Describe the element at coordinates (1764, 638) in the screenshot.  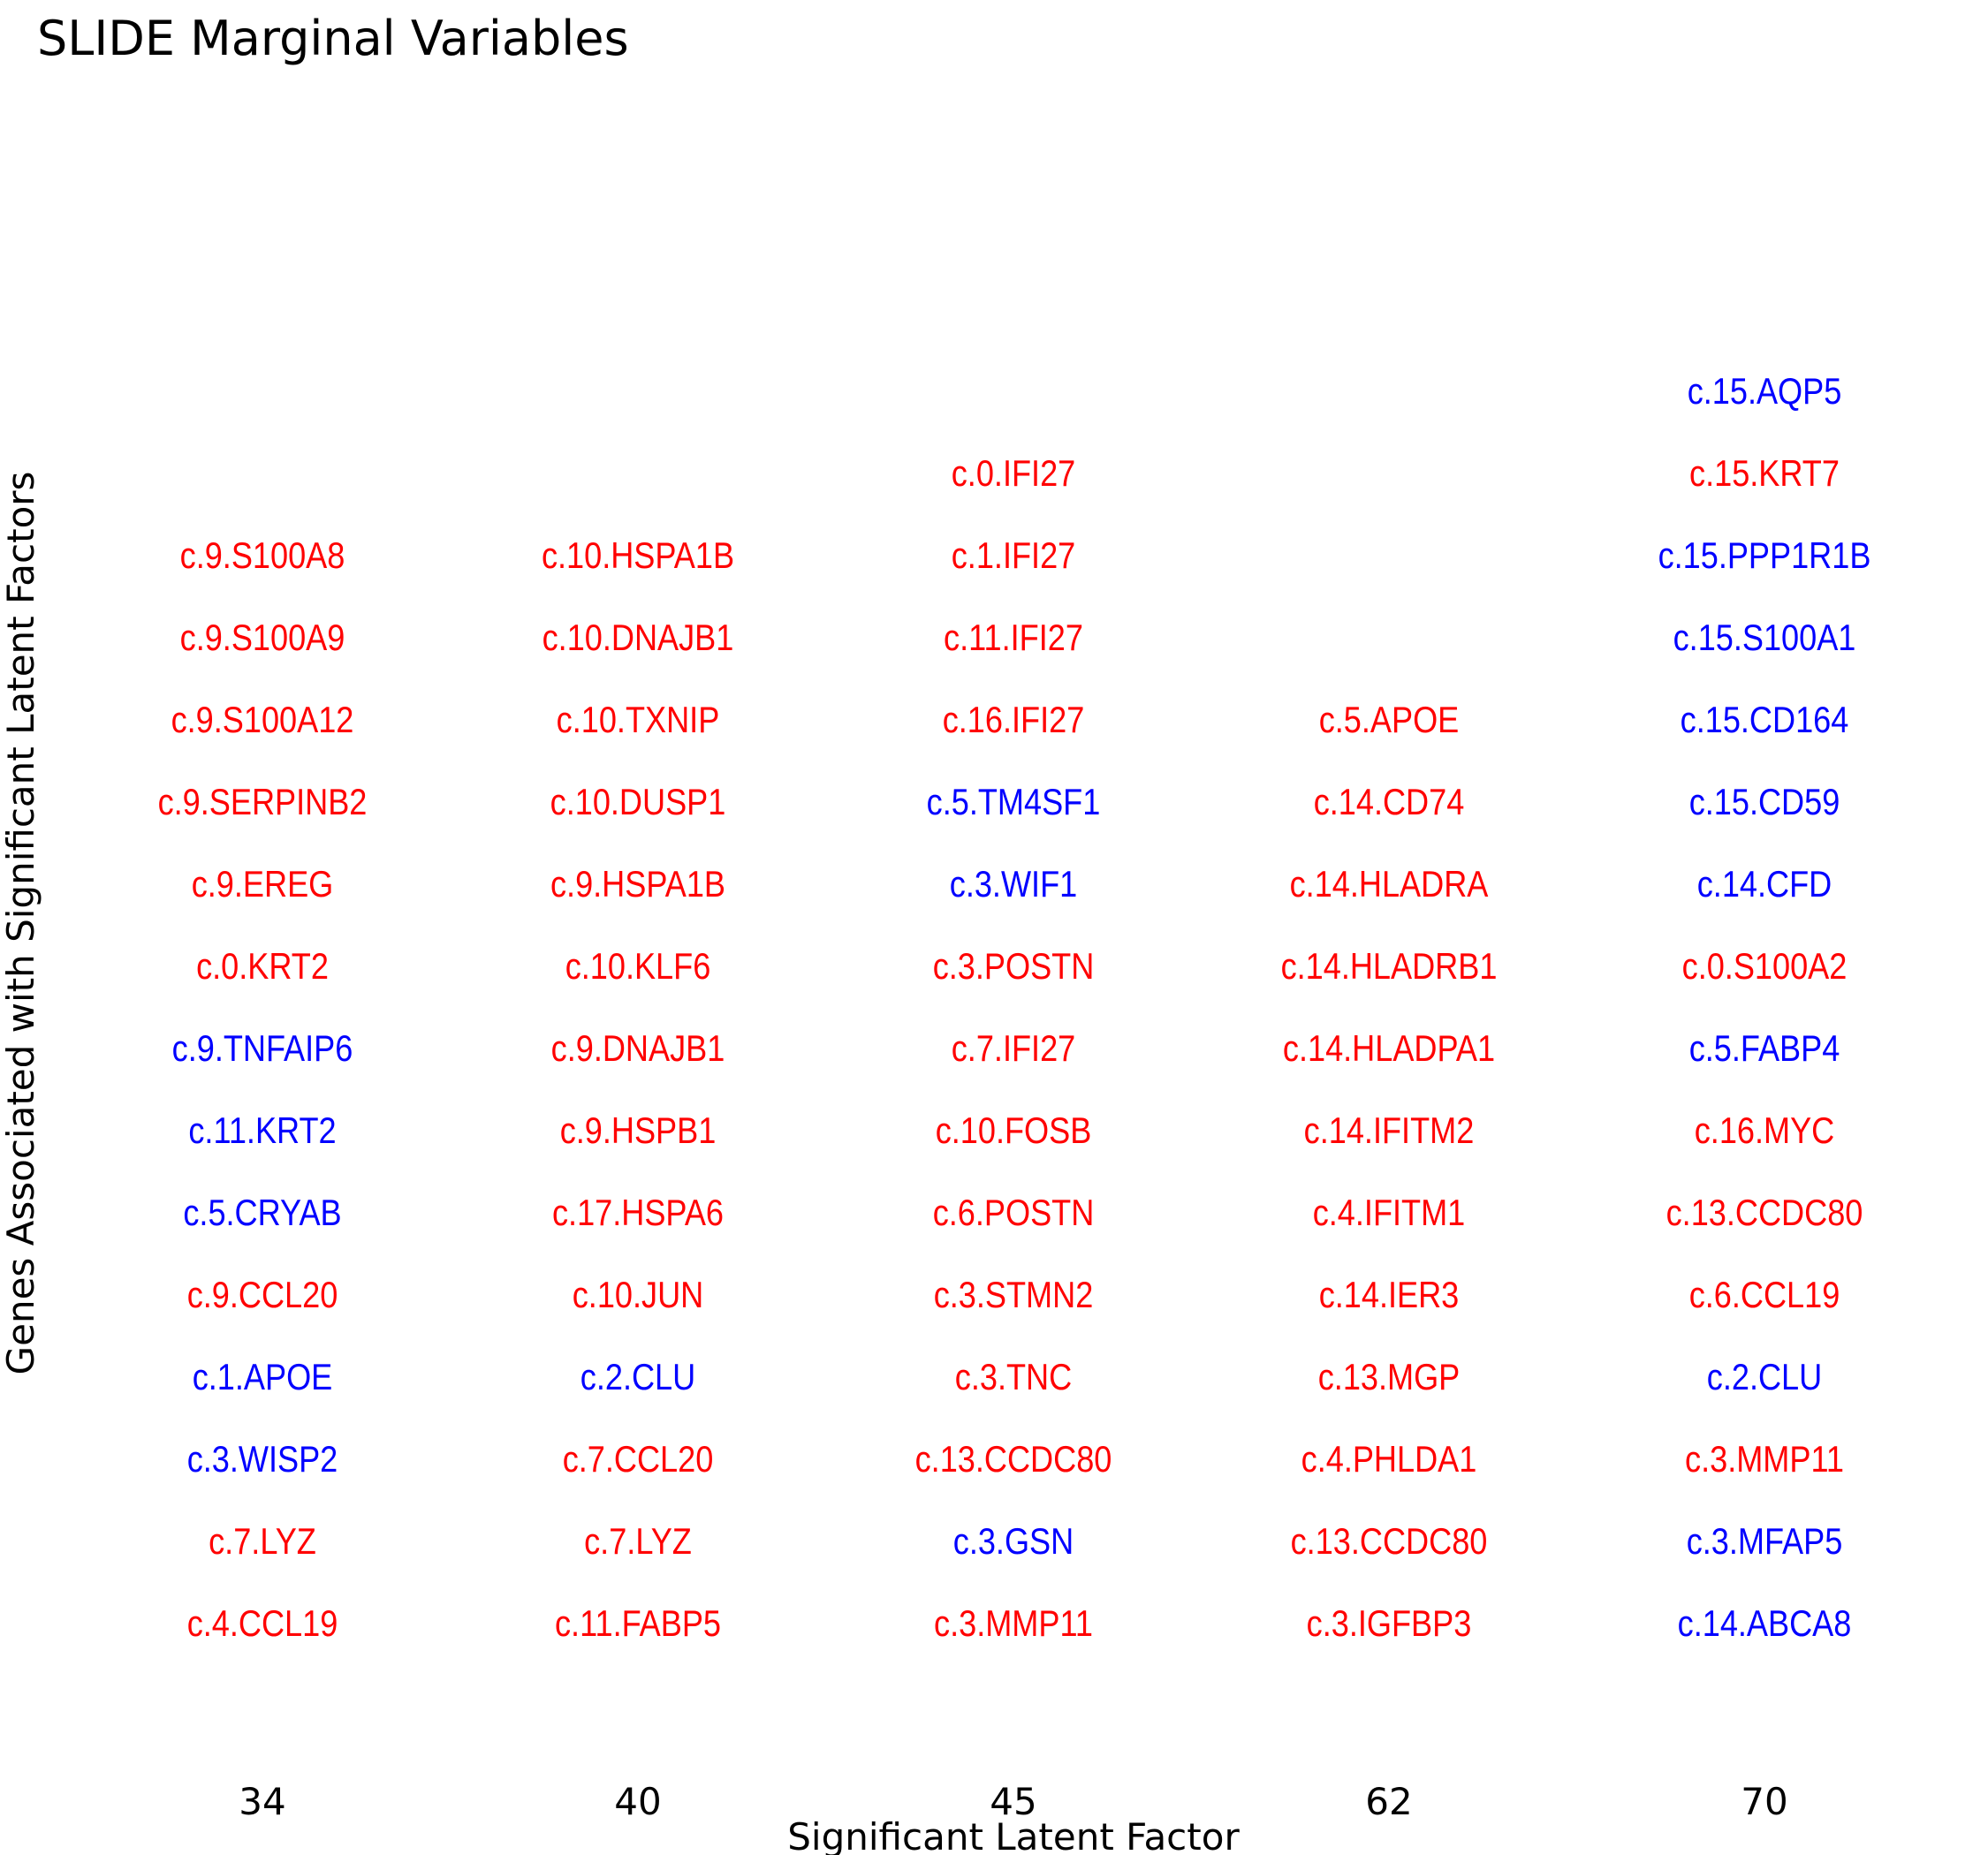
I see `gene-label: c.15.S100A1` at that location.